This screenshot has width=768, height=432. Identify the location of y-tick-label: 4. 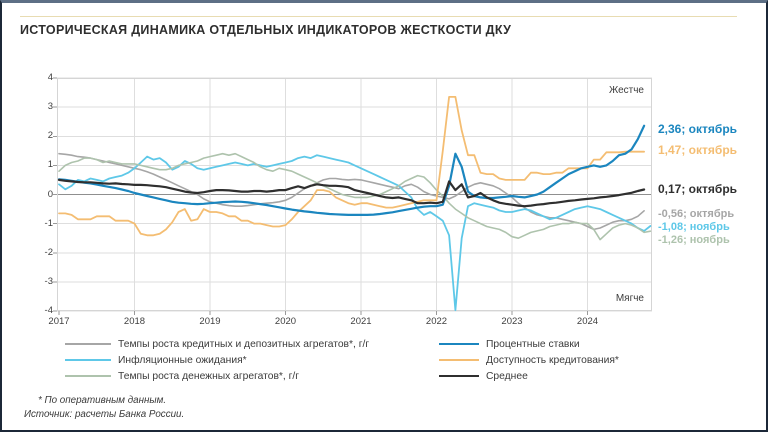
(50, 77).